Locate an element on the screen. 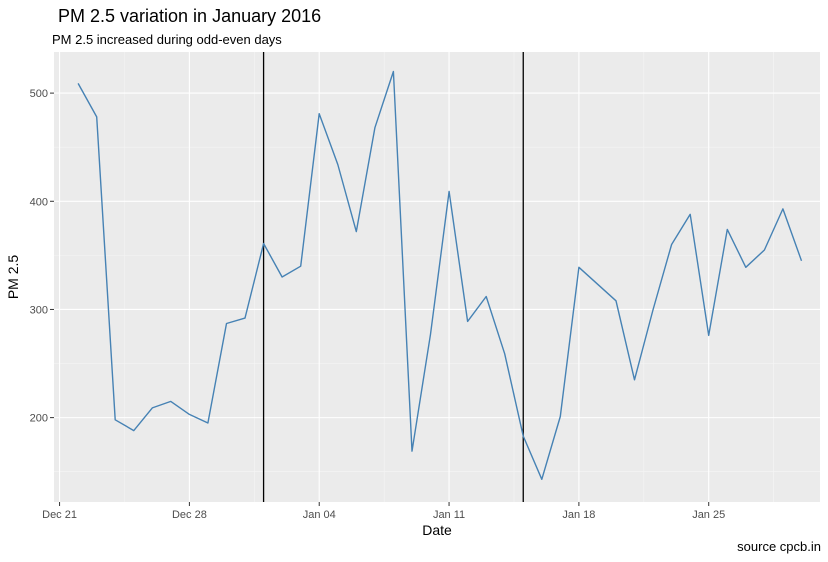 The width and height of the screenshot is (828, 562). y-tick-label: 300 is located at coordinates (39, 310).